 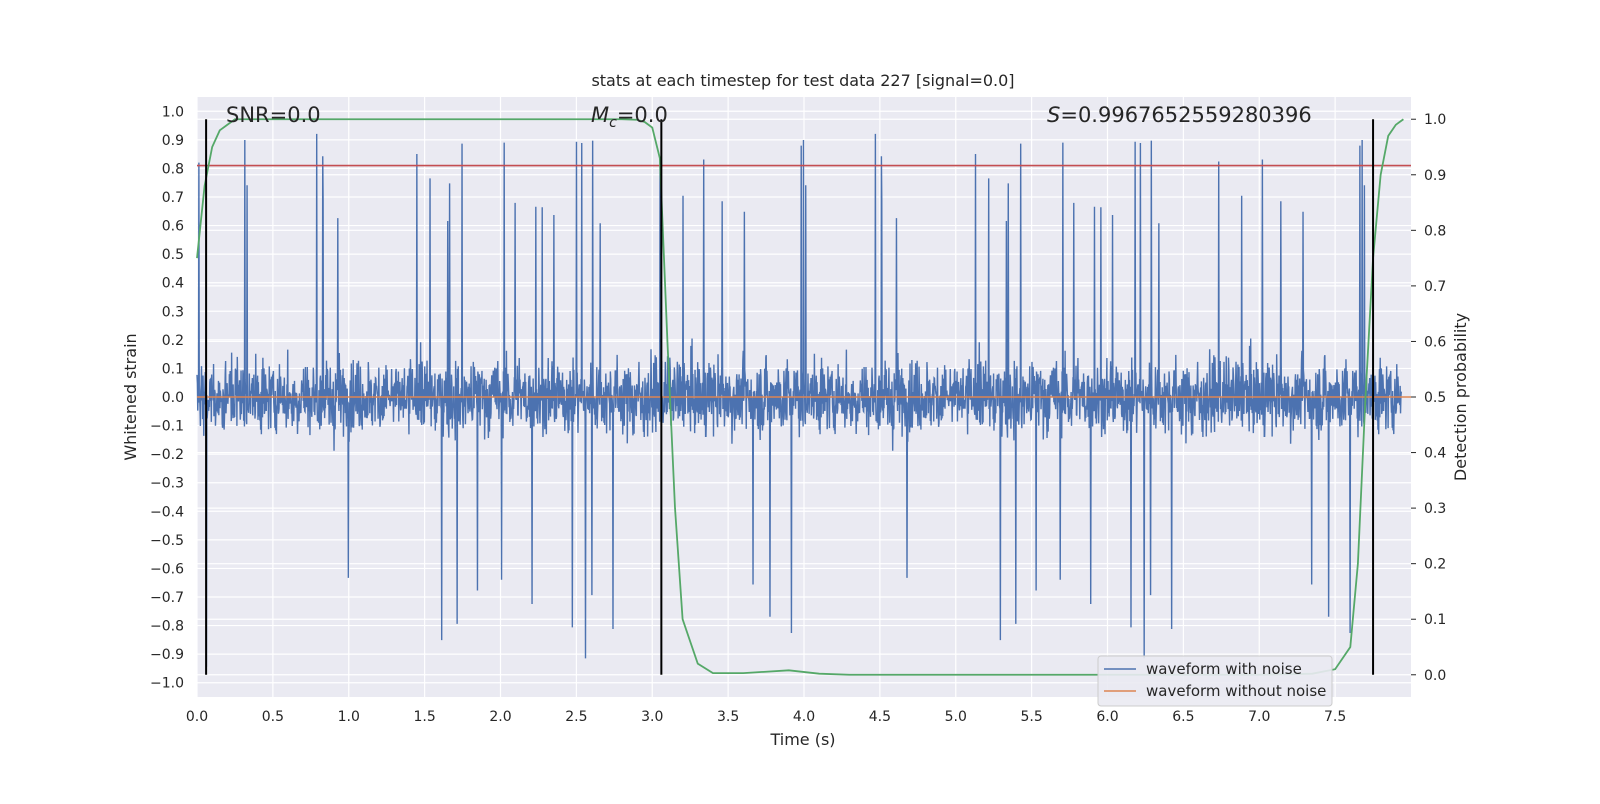 I want to click on y-tick-label: 0.8, so click(x=173, y=169).